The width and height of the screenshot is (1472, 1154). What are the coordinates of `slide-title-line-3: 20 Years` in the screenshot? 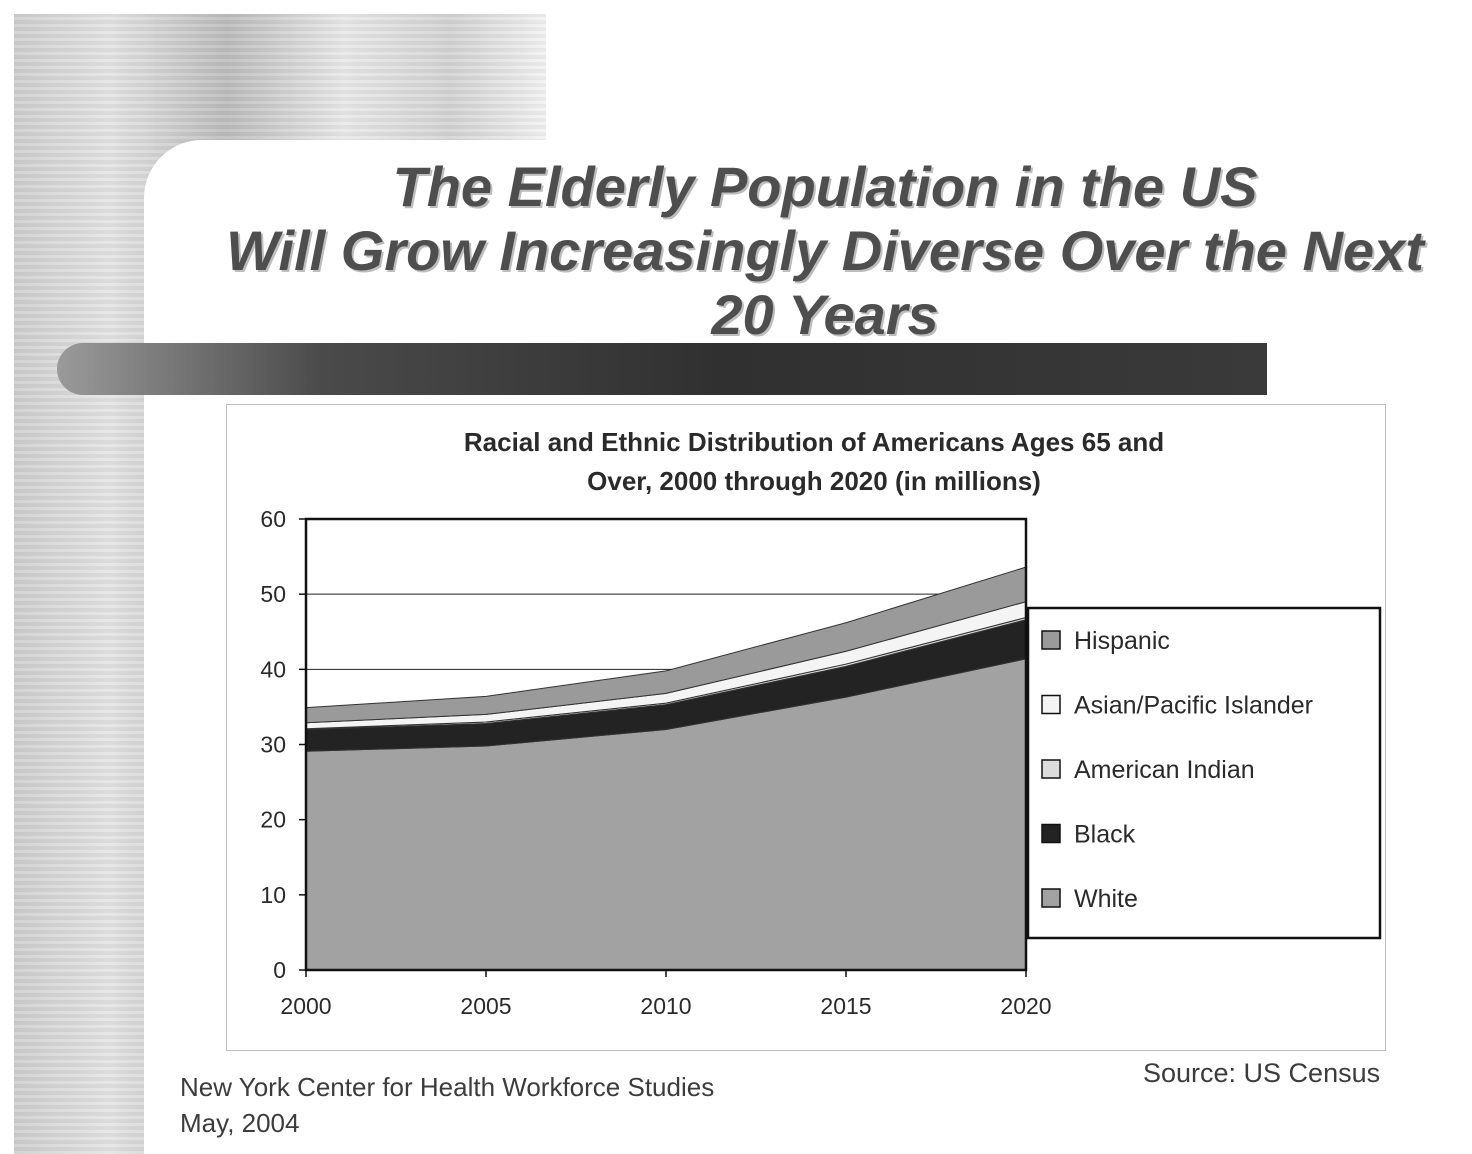 It's located at (825, 314).